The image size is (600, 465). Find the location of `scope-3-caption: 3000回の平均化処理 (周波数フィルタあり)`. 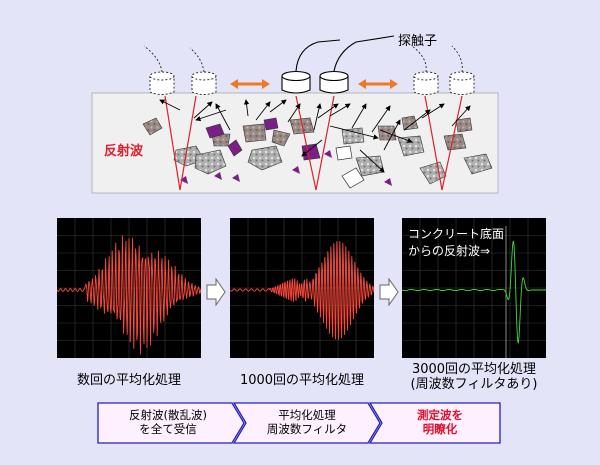

scope-3-caption: 3000回の平均化処理 (周波数フィルタあり) is located at coordinates (474, 377).